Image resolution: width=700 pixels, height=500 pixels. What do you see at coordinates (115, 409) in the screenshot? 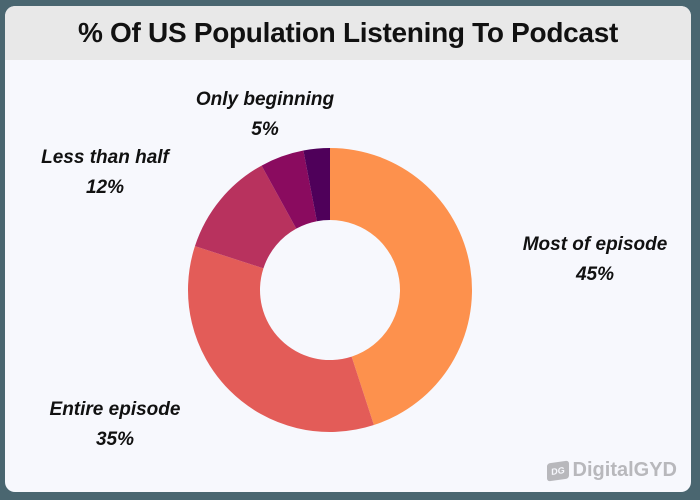
I see `label-name: Entire episode` at bounding box center [115, 409].